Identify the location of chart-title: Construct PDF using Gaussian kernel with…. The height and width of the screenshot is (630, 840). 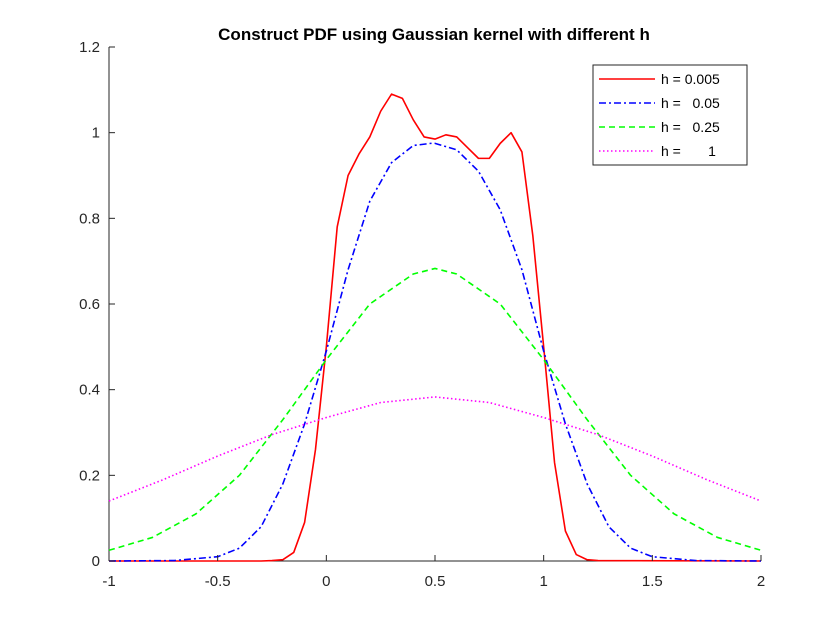
(434, 34).